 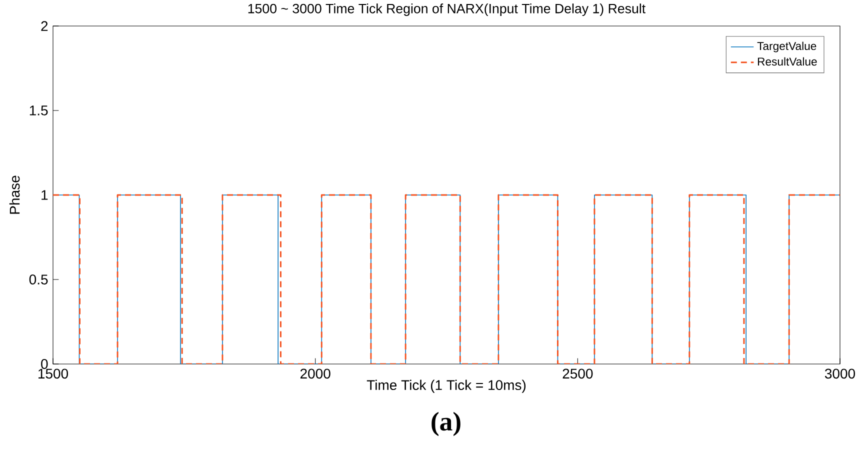 What do you see at coordinates (39, 111) in the screenshot?
I see `y-tick-label: 1.5` at bounding box center [39, 111].